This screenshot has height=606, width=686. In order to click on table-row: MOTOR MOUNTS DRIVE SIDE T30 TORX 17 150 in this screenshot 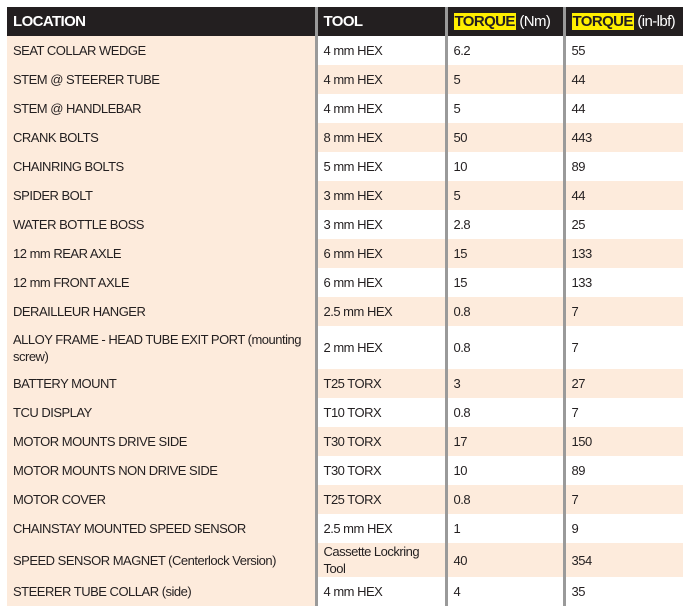, I will do `click(345, 441)`.